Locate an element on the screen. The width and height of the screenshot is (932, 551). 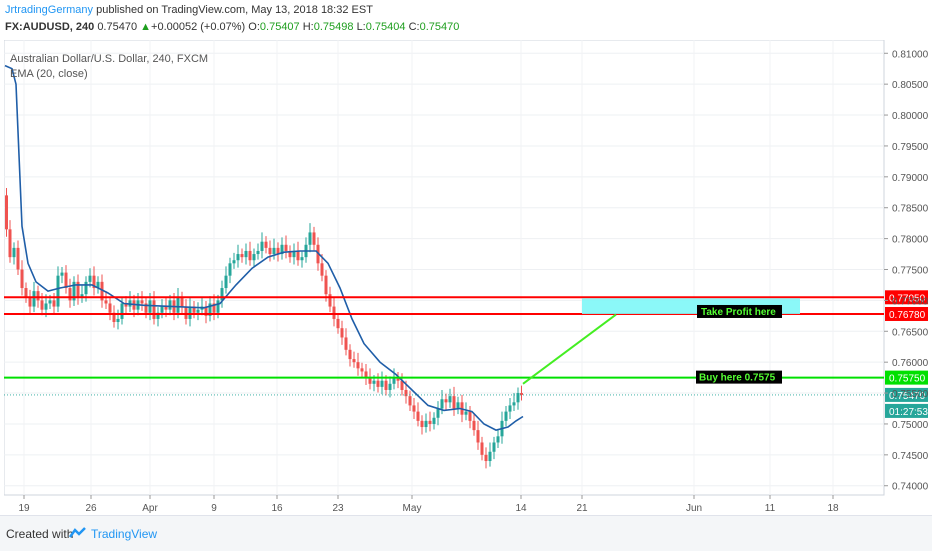
y-tick-label: 0.81000 is located at coordinates (910, 54).